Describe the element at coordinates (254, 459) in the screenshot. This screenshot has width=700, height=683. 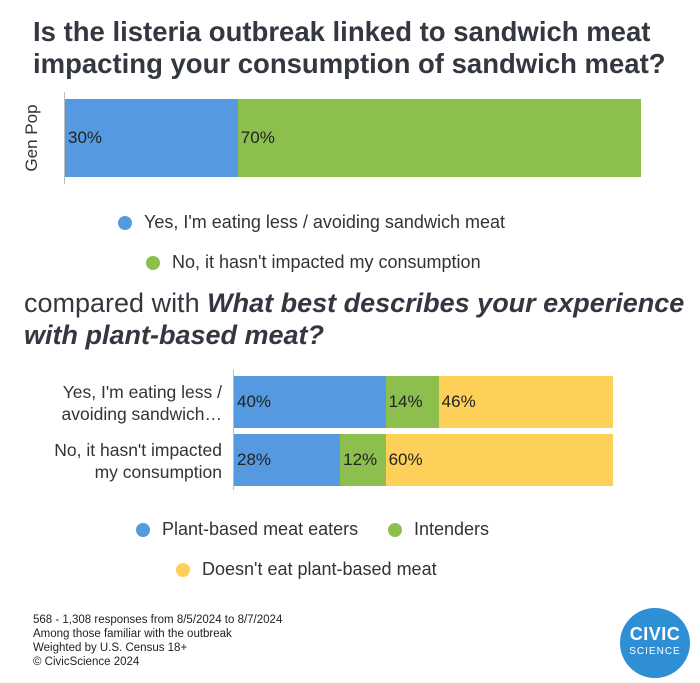
I see `data-label-2-1: 28%` at that location.